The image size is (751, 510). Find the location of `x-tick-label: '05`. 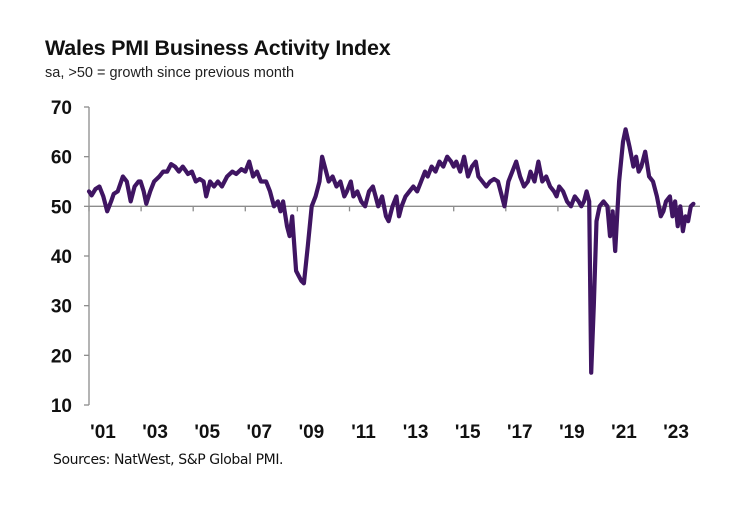

x-tick-label: '05 is located at coordinates (207, 432).